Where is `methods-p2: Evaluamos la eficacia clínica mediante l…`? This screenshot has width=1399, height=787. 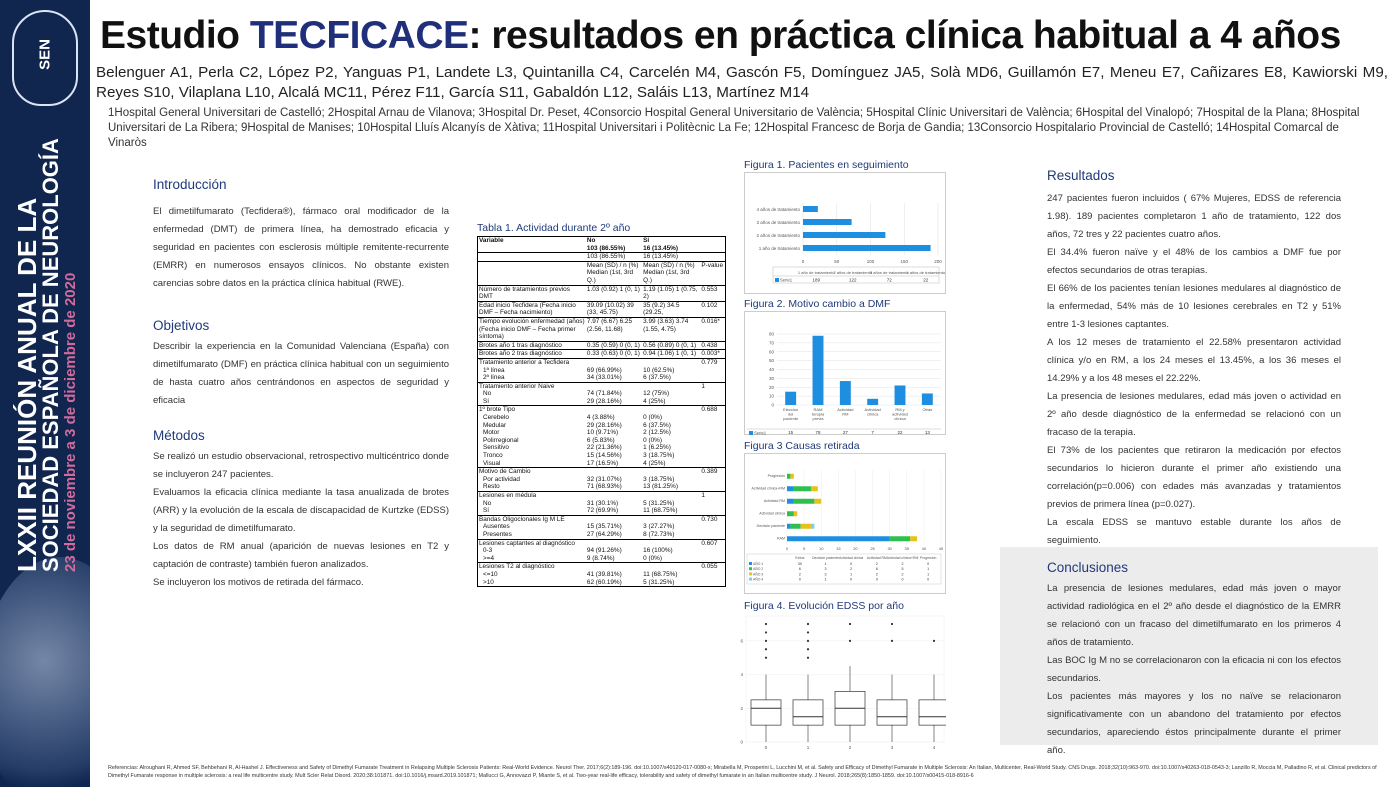
methods-p2: Evaluamos la eficacia clínica mediante l… is located at coordinates (301, 510).